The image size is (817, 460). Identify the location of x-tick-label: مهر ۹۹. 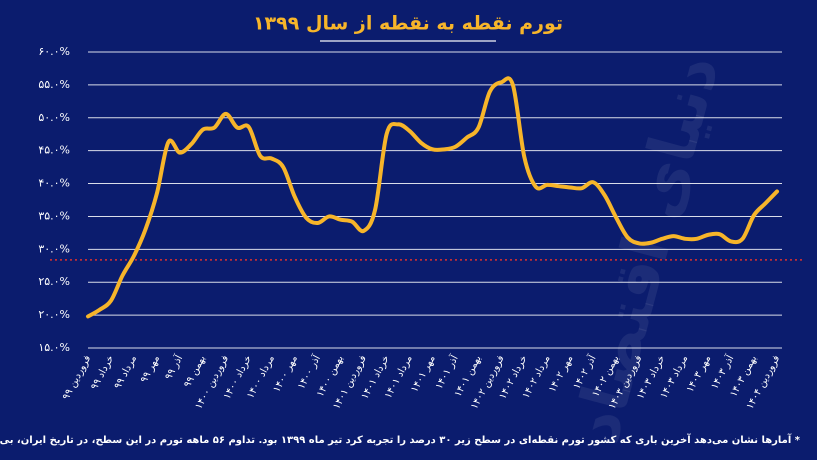
(151, 369).